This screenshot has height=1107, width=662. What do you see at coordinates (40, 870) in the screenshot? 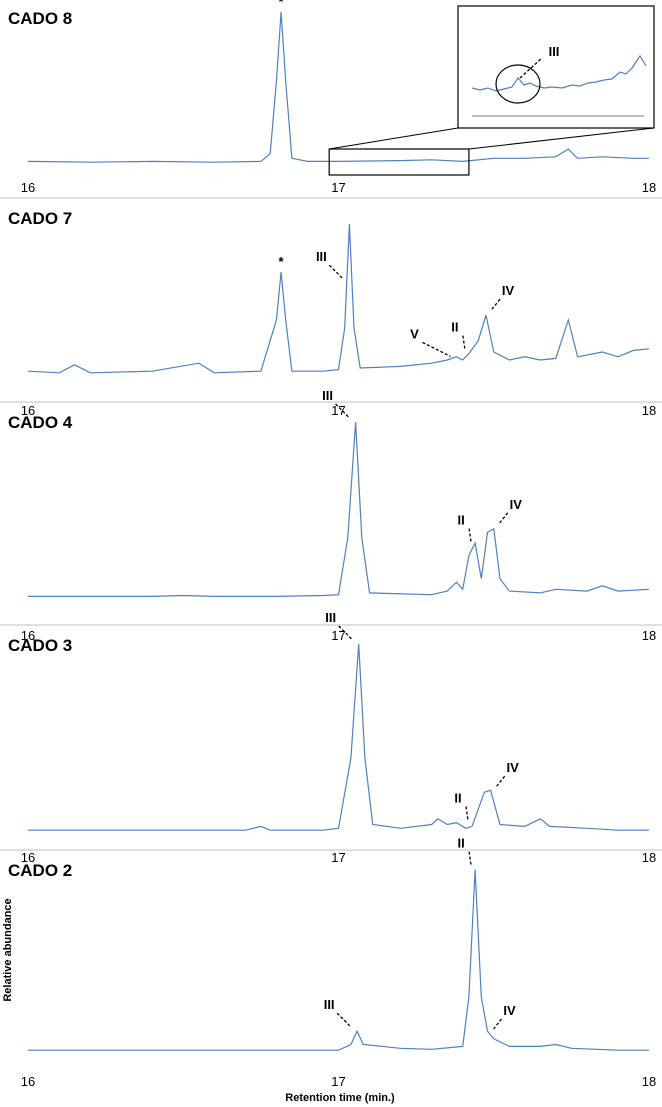
I see `panel-title: CADO 2` at bounding box center [40, 870].